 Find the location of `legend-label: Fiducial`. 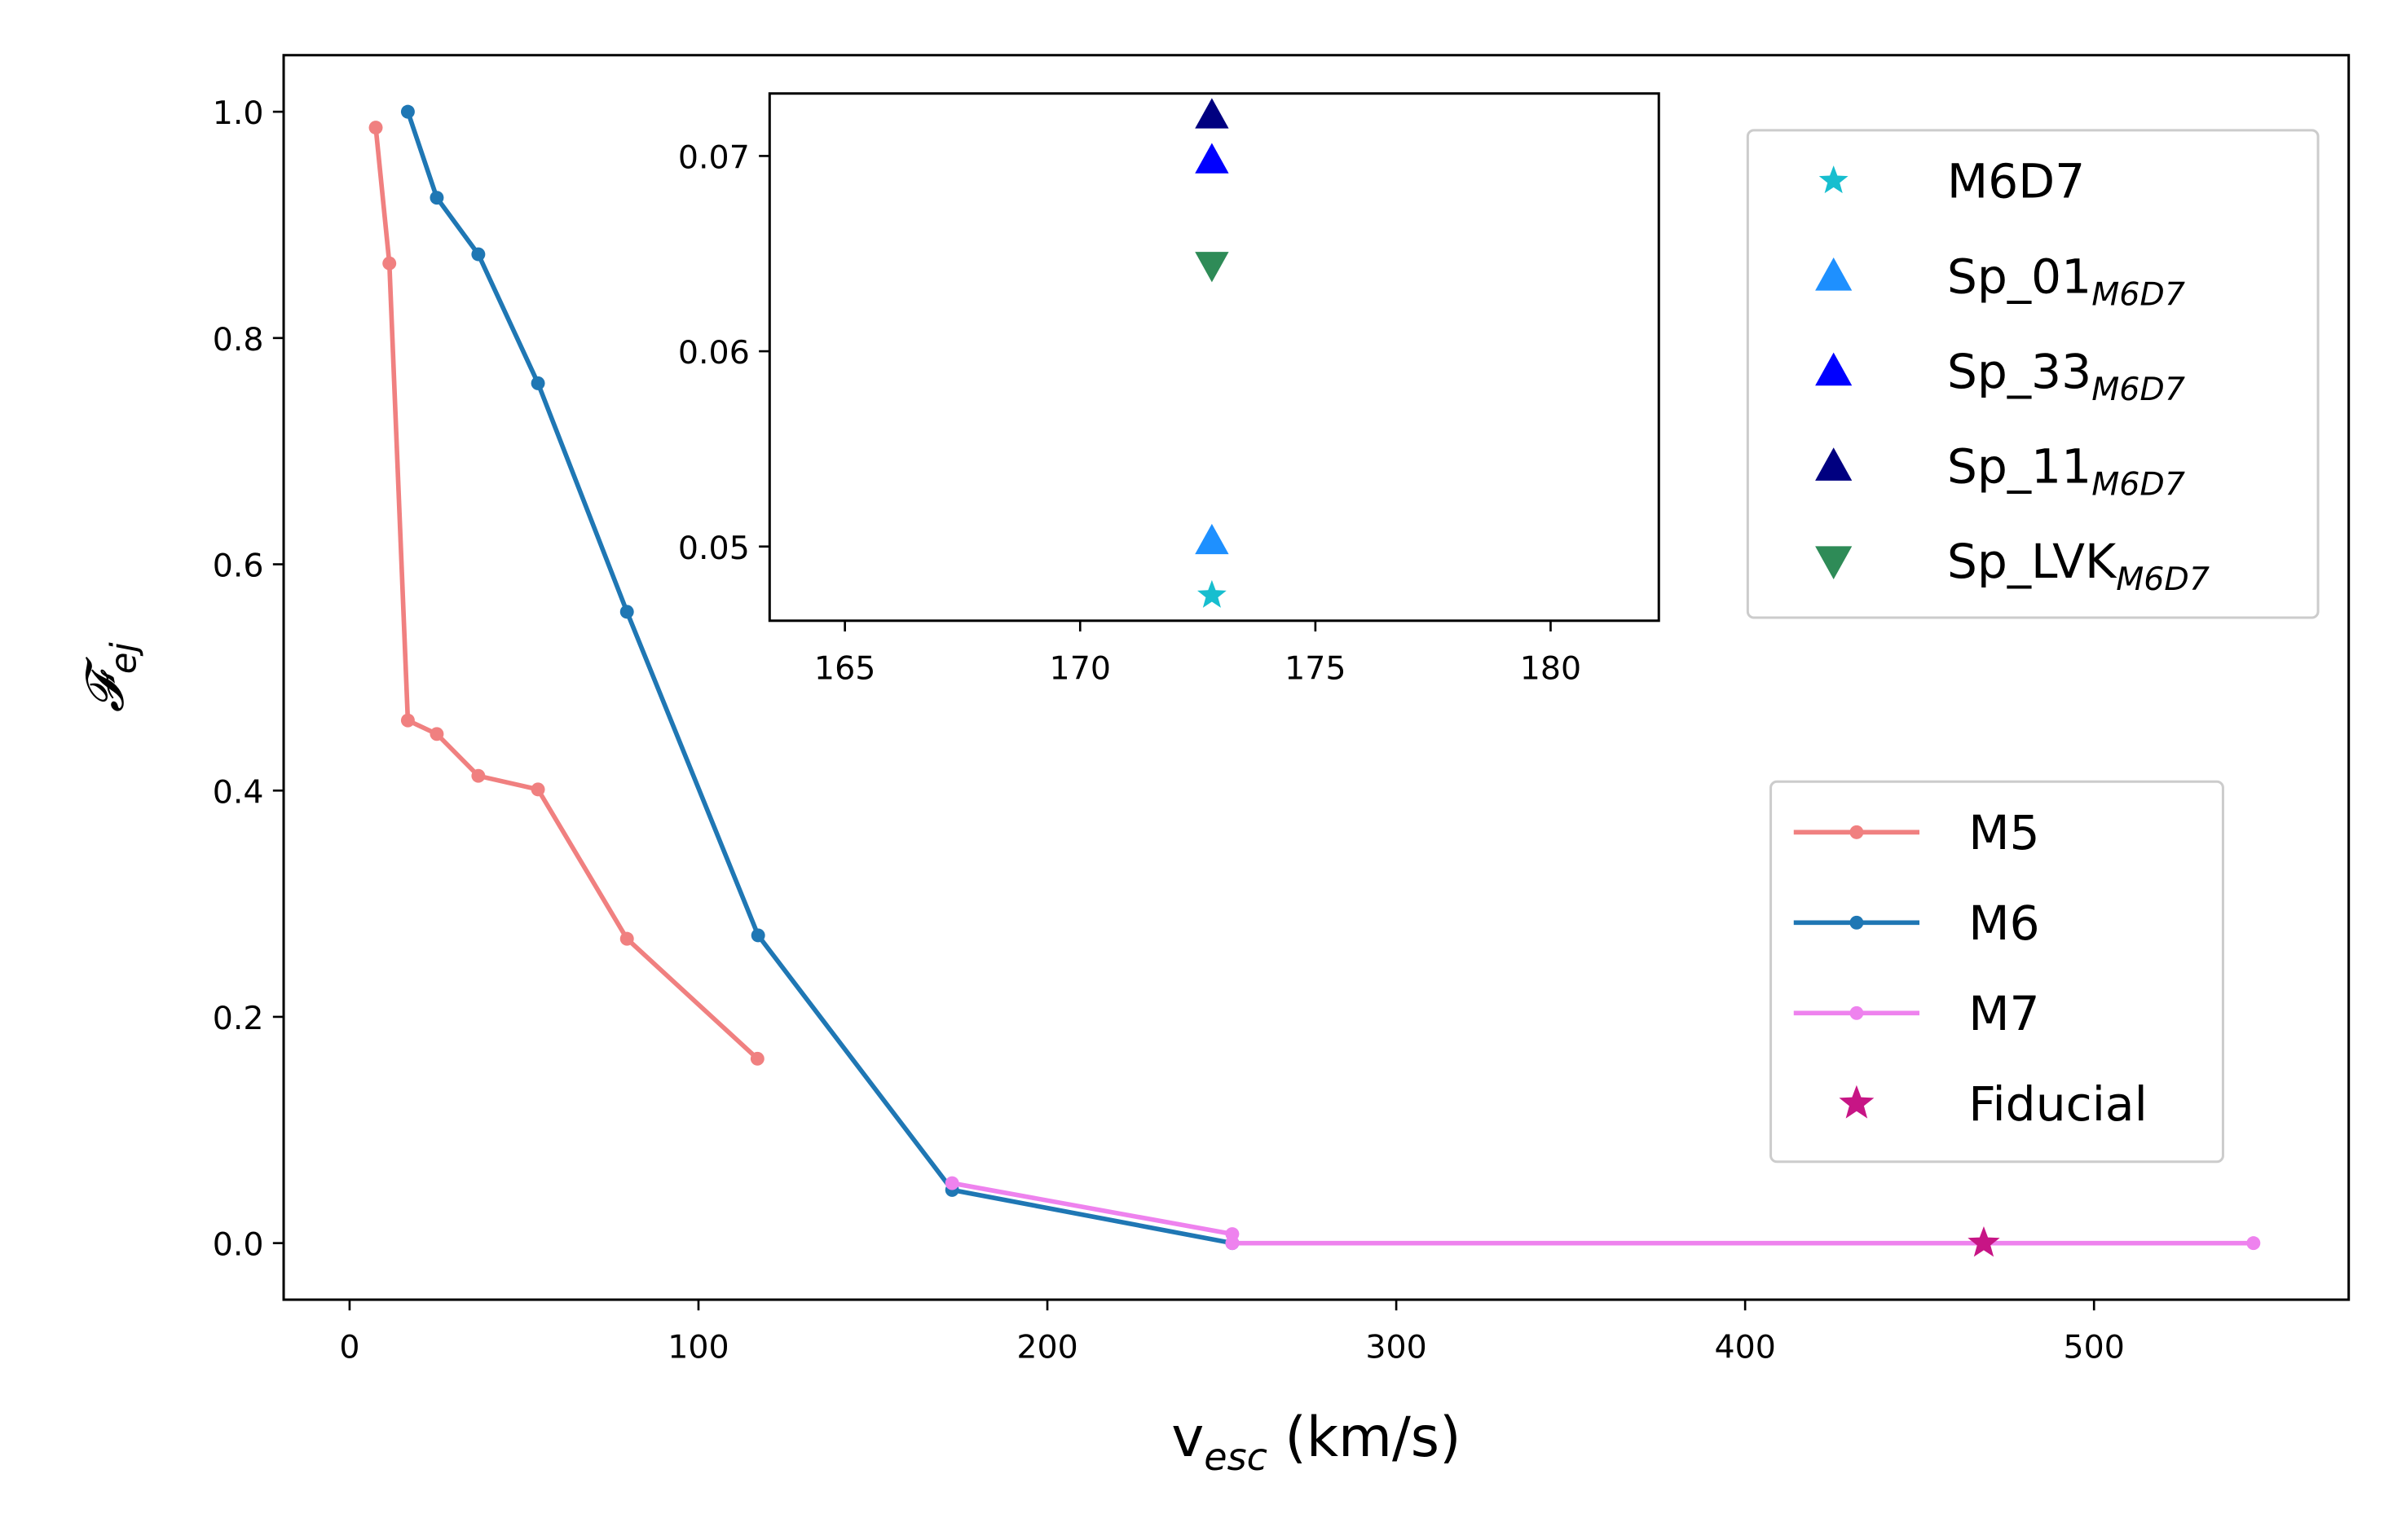

legend-label: Fiducial is located at coordinates (2058, 1104).